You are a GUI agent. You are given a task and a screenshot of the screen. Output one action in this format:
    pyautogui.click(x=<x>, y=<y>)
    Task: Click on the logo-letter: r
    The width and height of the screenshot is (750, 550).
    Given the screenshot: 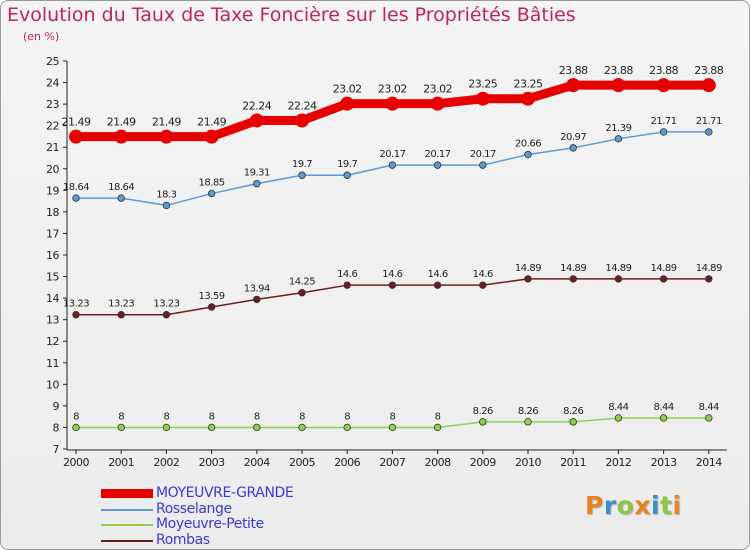 What is the action you would take?
    pyautogui.click(x=610, y=505)
    